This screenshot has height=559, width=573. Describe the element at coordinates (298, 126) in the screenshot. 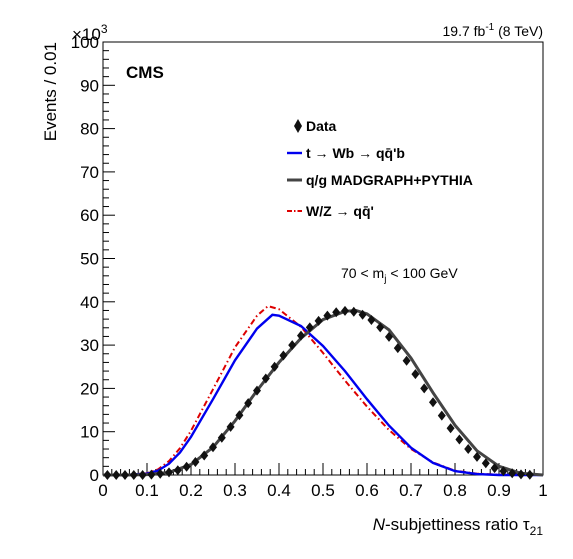

I see `legend-marker-data` at that location.